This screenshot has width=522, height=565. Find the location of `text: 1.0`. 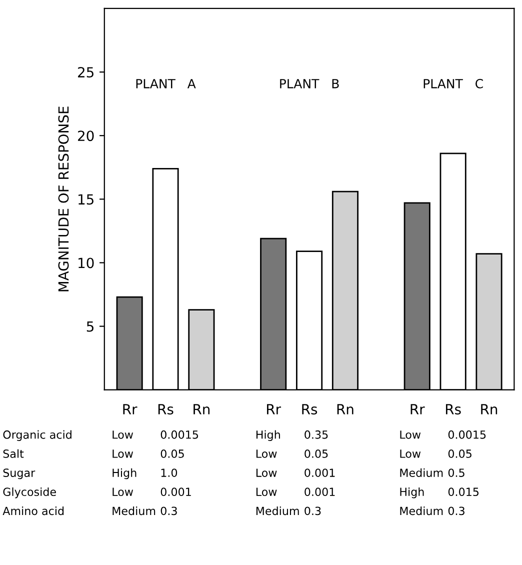

text: 1.0 is located at coordinates (169, 472).